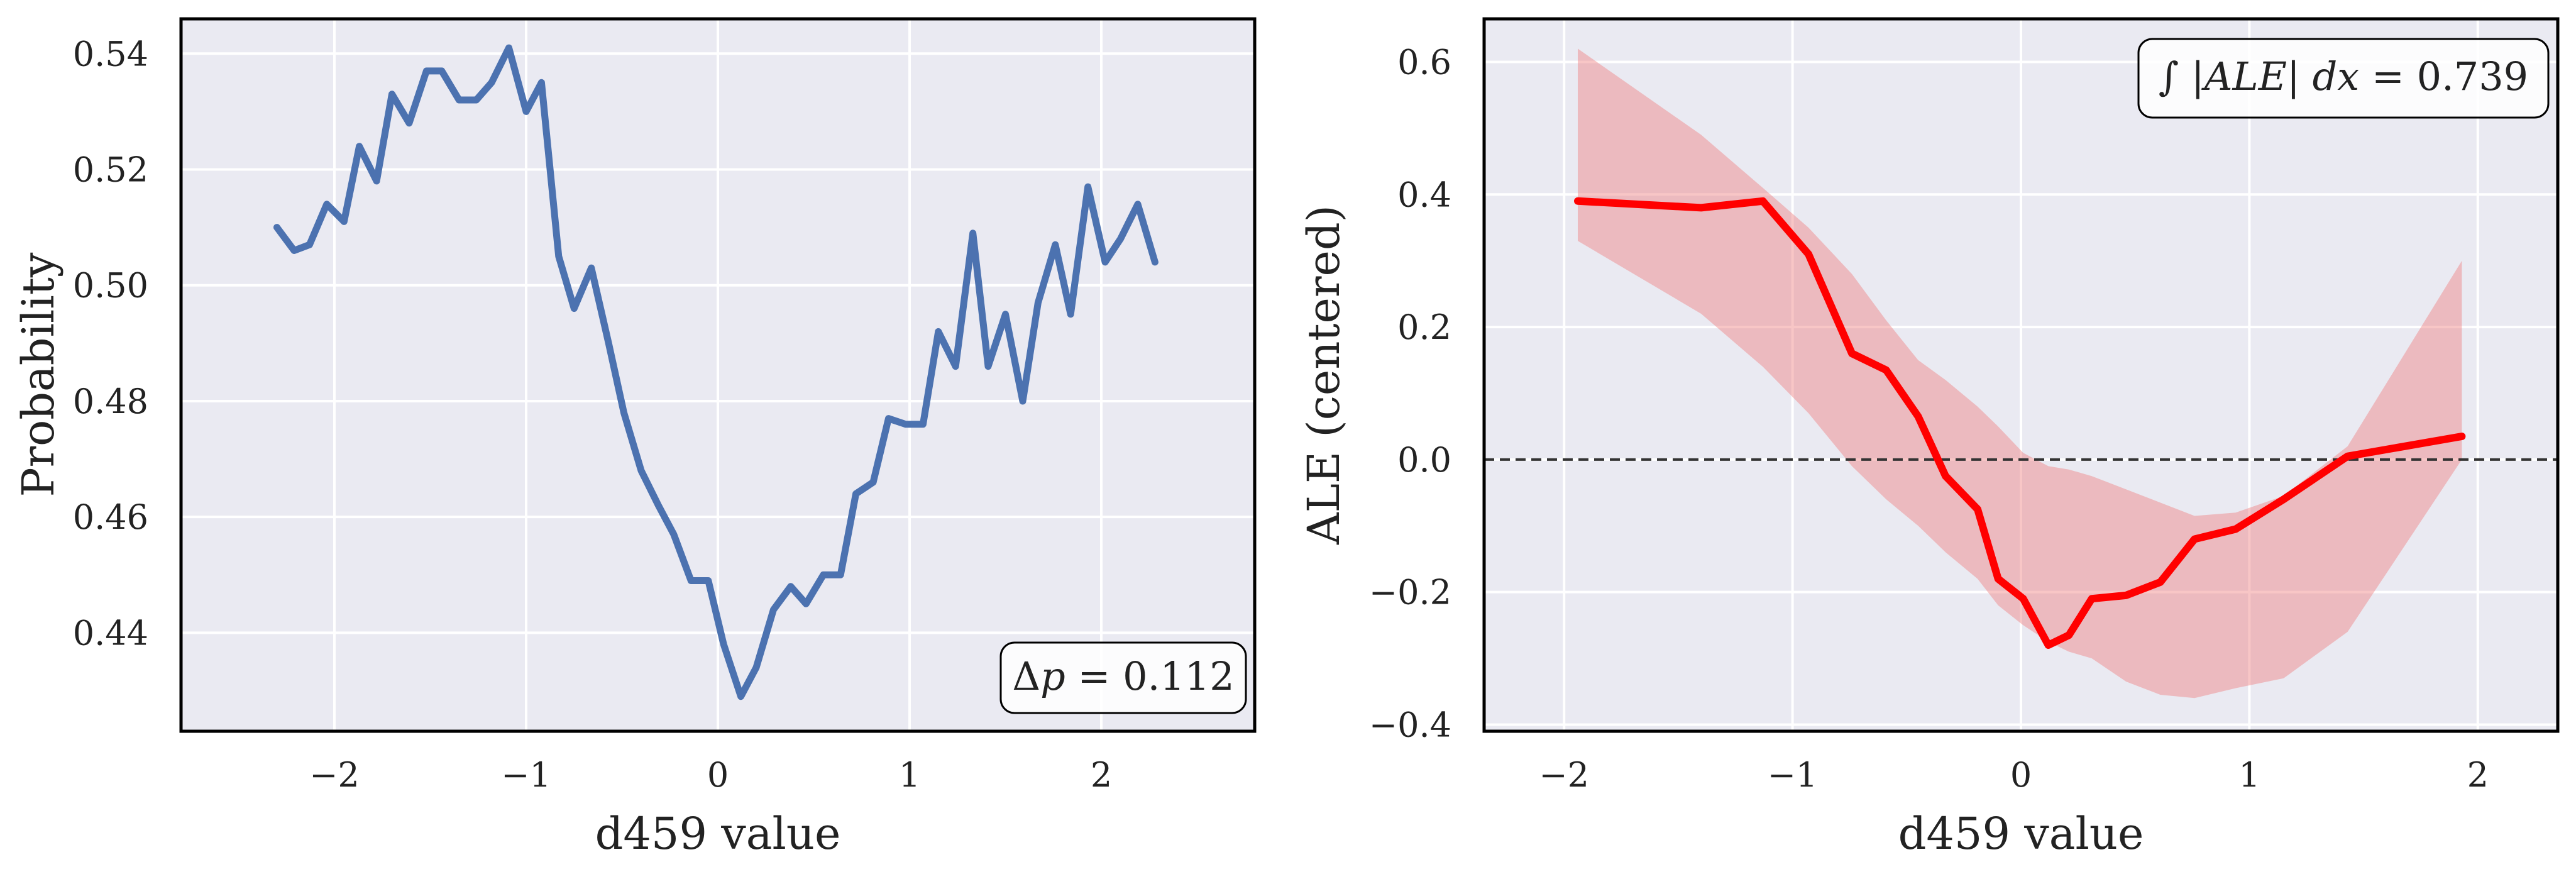  I want to click on left-y-tick-label: 0.52, so click(111, 169).